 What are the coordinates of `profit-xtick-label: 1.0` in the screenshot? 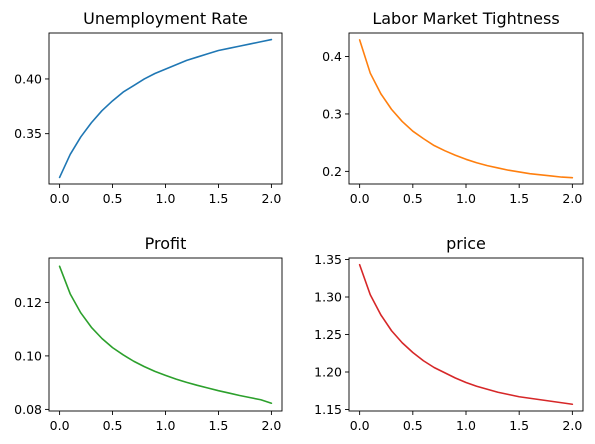 It's located at (166, 425).